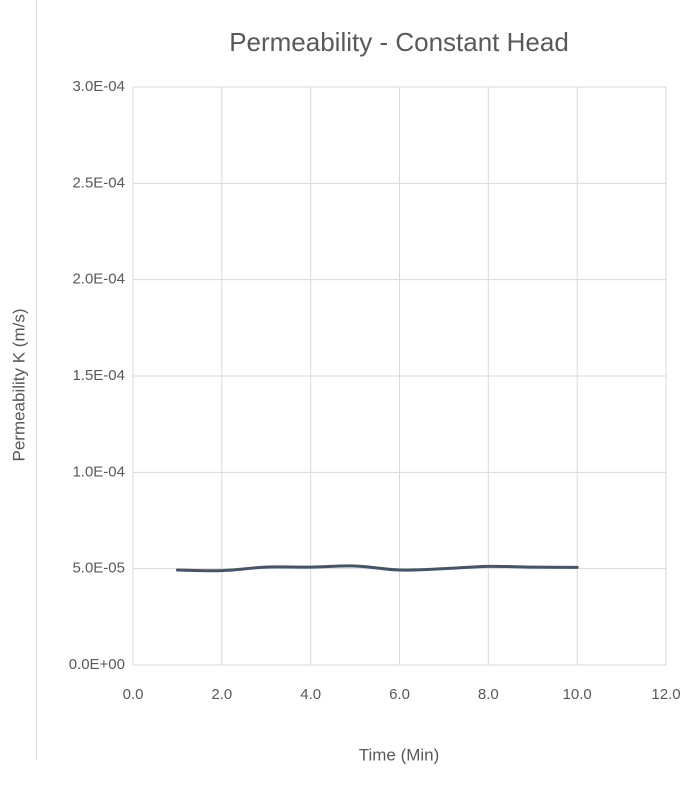  I want to click on y-tick-label: 3.0E-04, so click(98, 86).